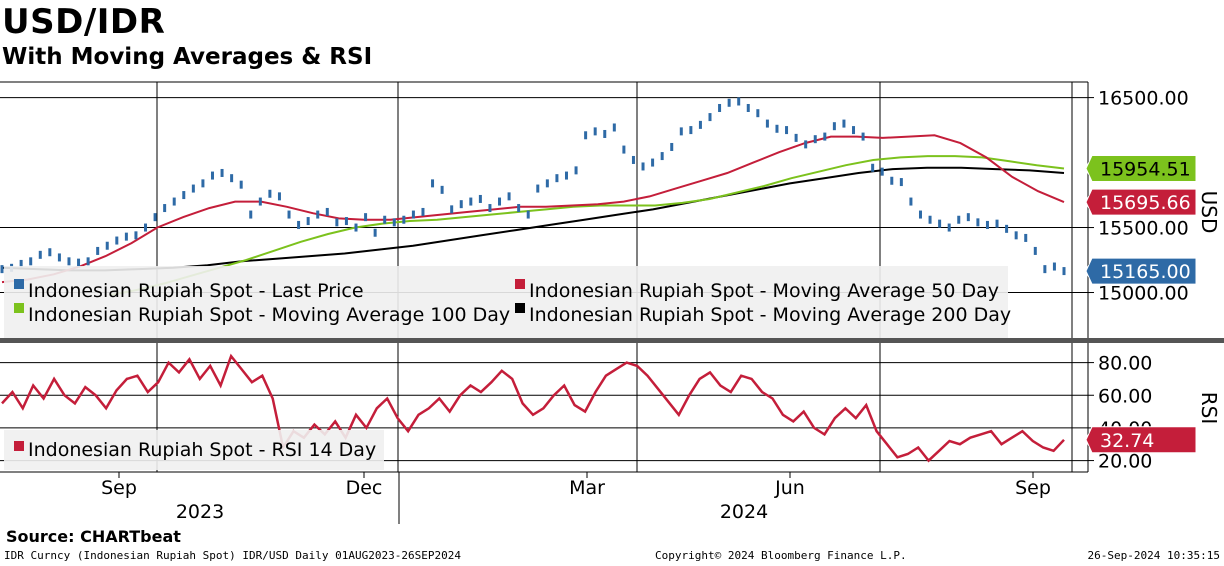  I want to click on y-tick-label: 15500.00, so click(1143, 229).